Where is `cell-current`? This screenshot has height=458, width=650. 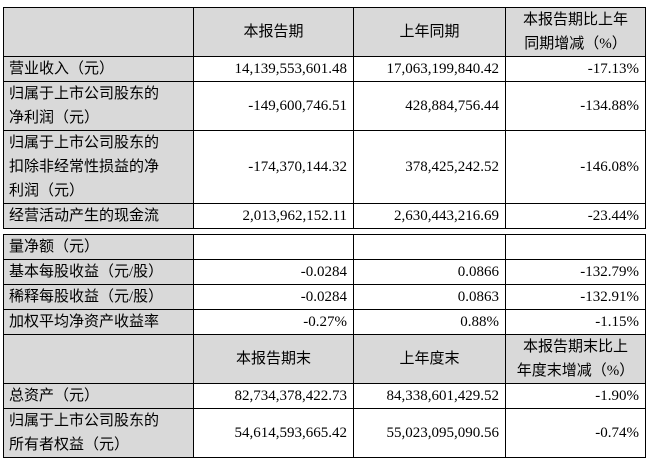
cell-current is located at coordinates (273, 247).